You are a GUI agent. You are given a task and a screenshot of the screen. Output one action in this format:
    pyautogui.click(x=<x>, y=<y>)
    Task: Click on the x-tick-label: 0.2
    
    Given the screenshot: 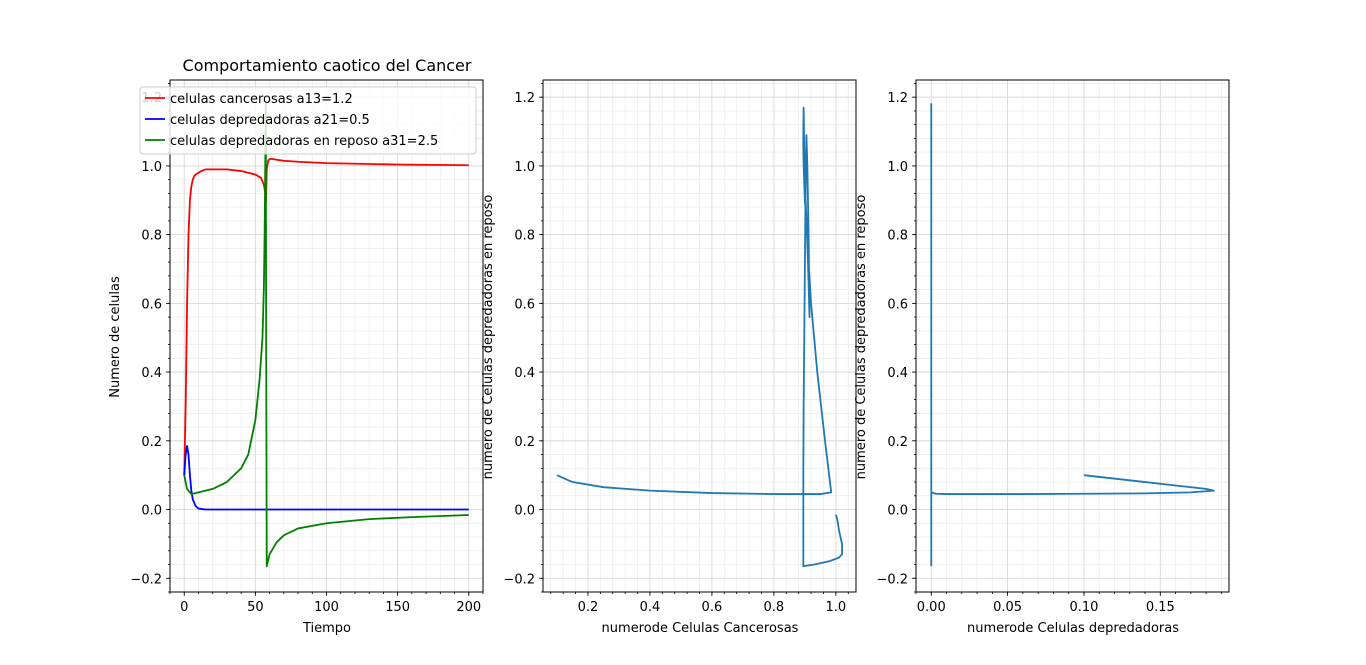 What is the action you would take?
    pyautogui.click(x=588, y=607)
    